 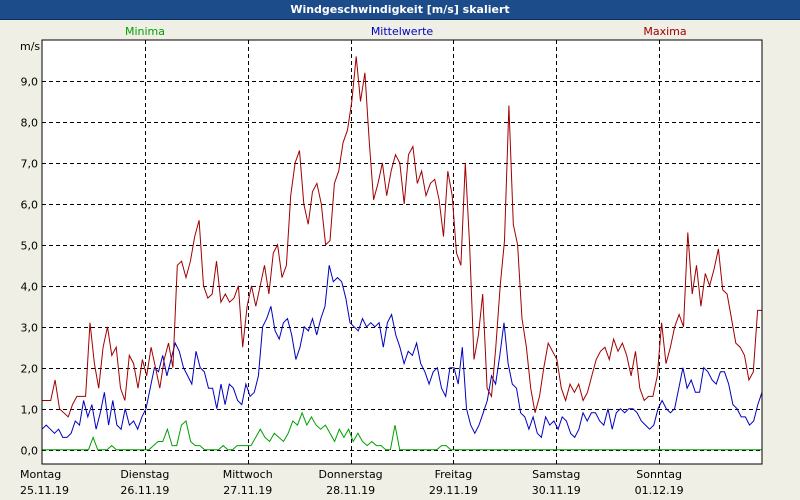 I want to click on x-tick-day: Donnerstag, so click(x=350, y=474).